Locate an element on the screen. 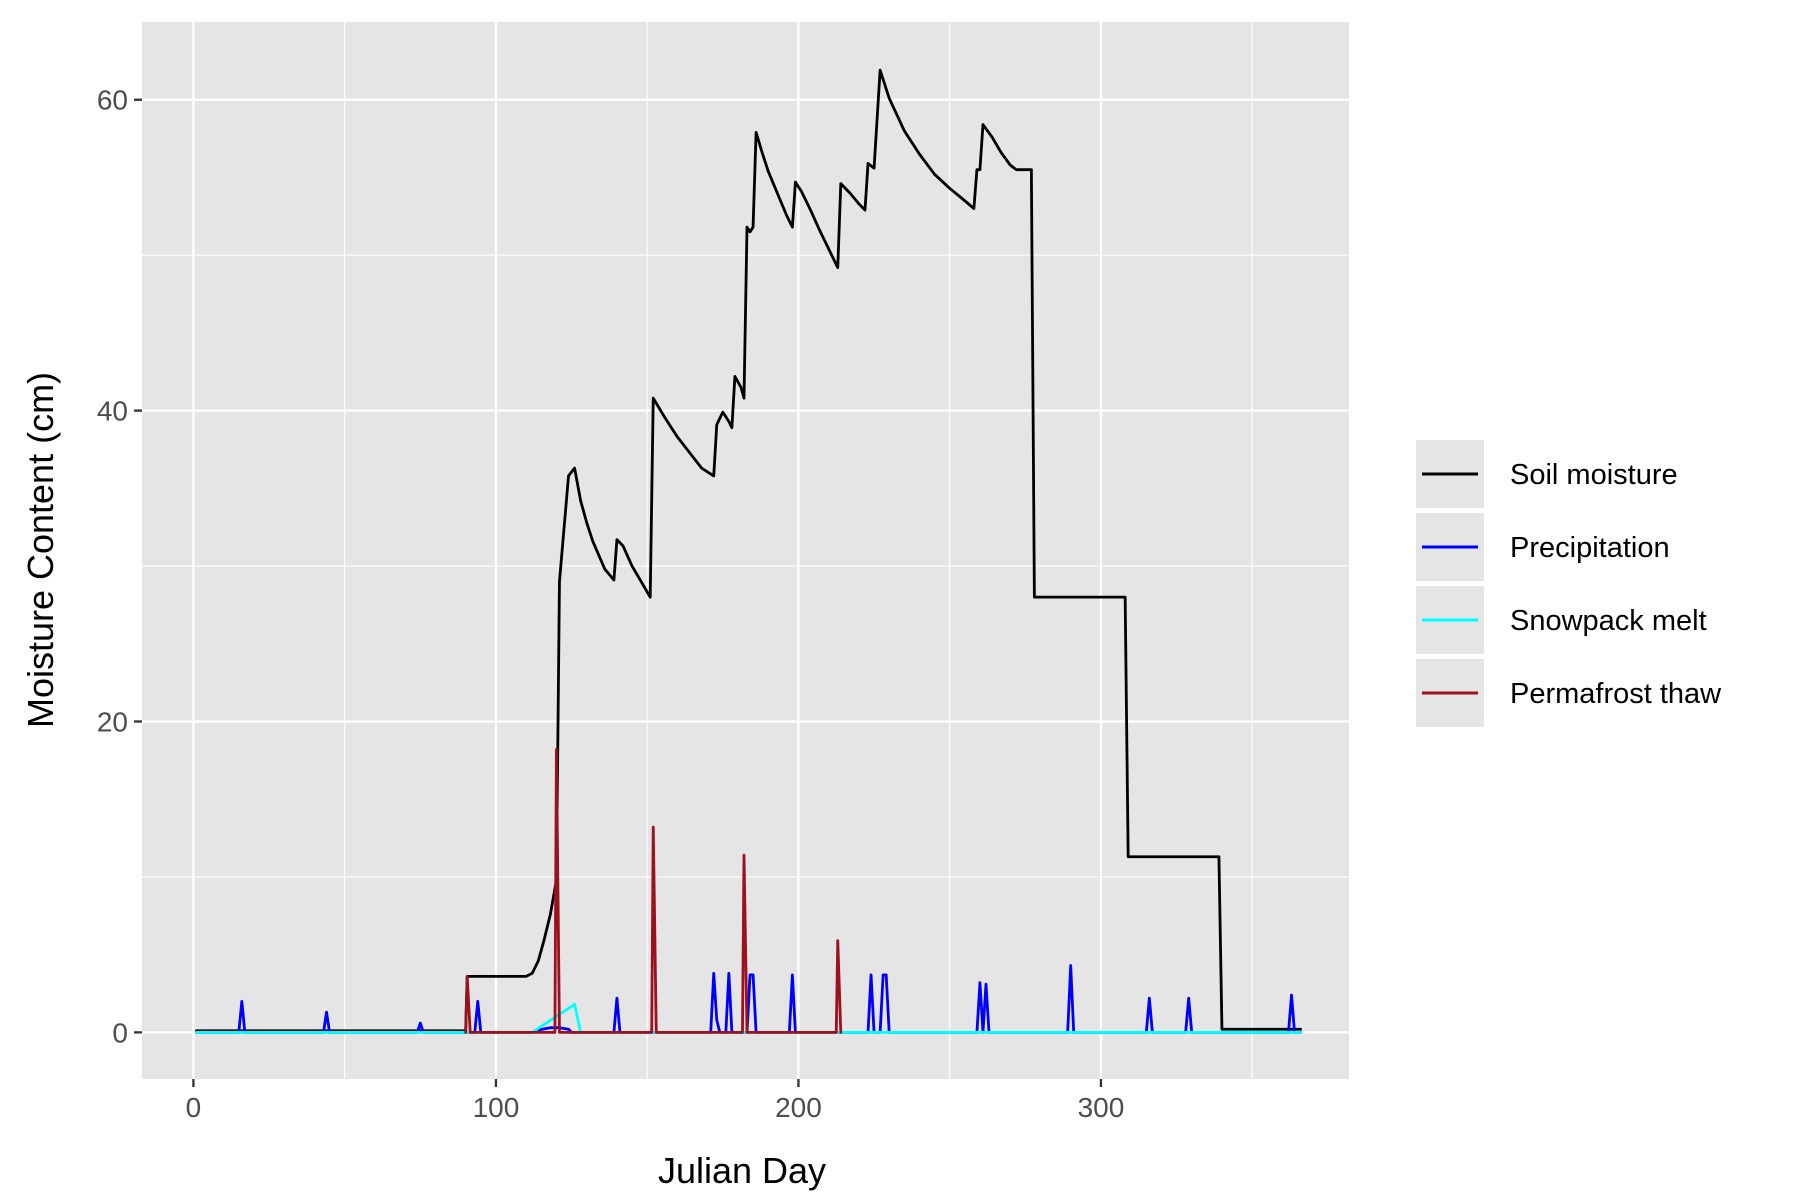 The height and width of the screenshot is (1200, 1800). y-axis-title: Moisture Content (cm) is located at coordinates (40, 550).